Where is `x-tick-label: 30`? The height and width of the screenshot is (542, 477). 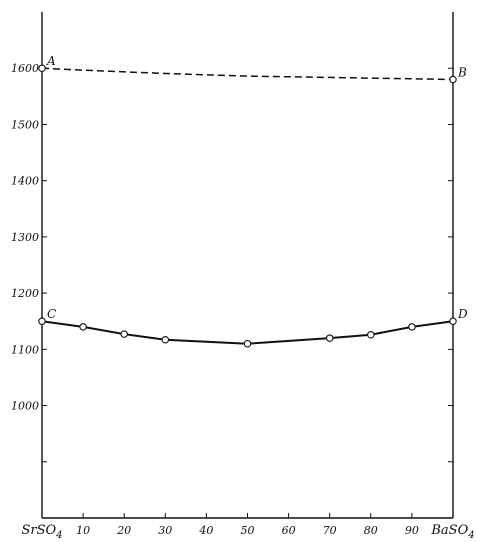
x-tick-label: 30 is located at coordinates (165, 530).